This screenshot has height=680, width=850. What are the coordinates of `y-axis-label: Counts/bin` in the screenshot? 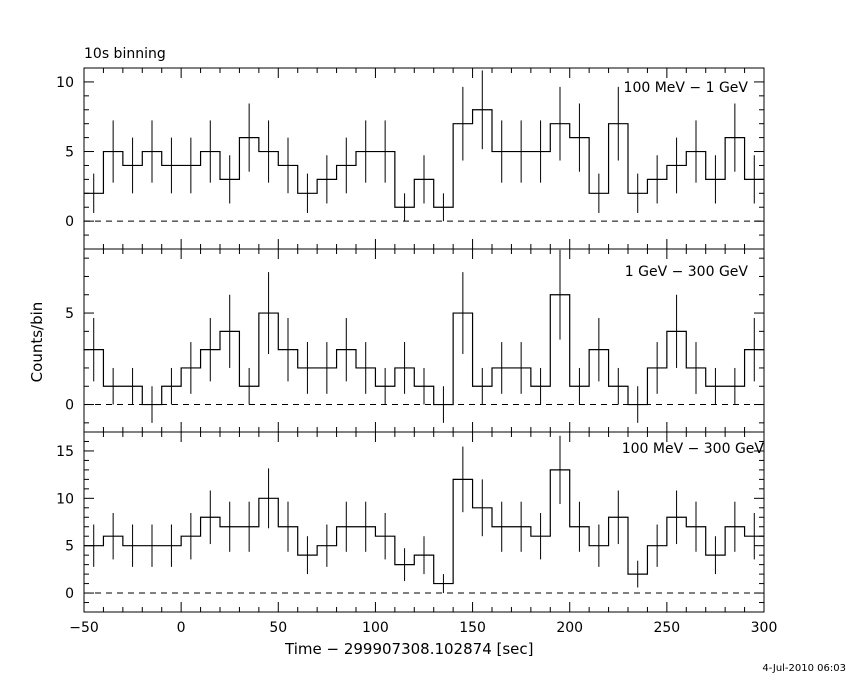 It's located at (37, 342).